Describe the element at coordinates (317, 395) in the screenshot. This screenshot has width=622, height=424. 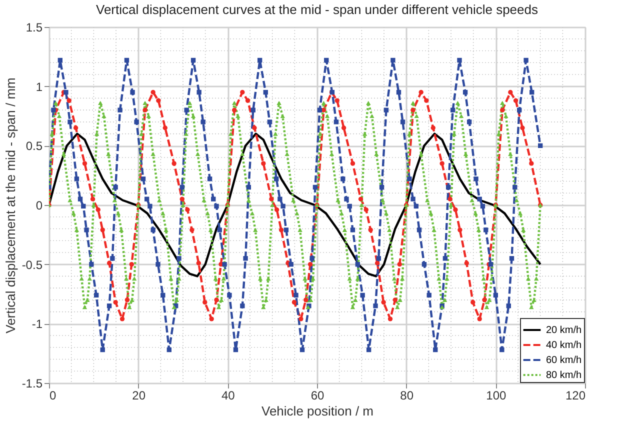
I see `x-tick-label: 60` at that location.